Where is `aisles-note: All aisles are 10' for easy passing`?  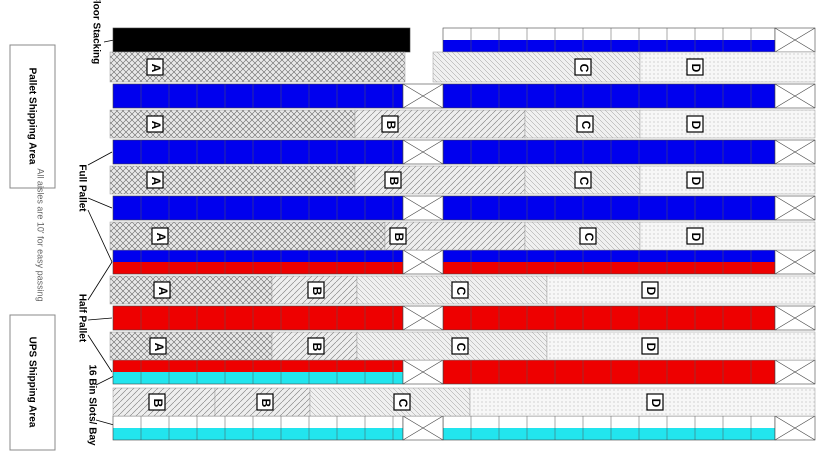 aisles-note: All aisles are 10' for easy passing is located at coordinates (41, 234).